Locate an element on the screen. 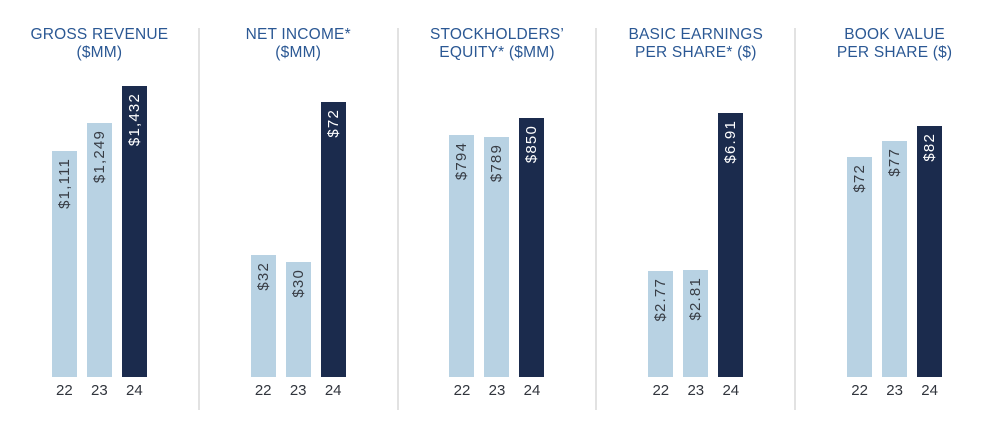 The width and height of the screenshot is (994, 444). bar-year-23: $2.81 is located at coordinates (696, 323).